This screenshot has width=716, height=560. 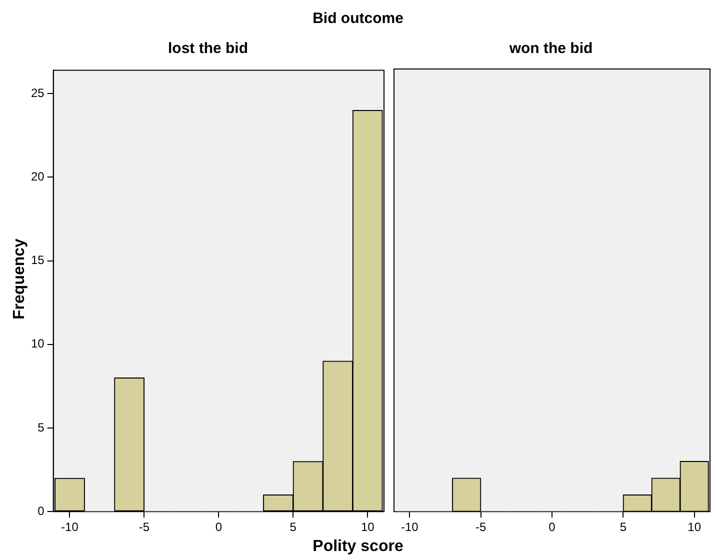 What do you see at coordinates (37, 343) in the screenshot?
I see `y-tick-label: 10` at bounding box center [37, 343].